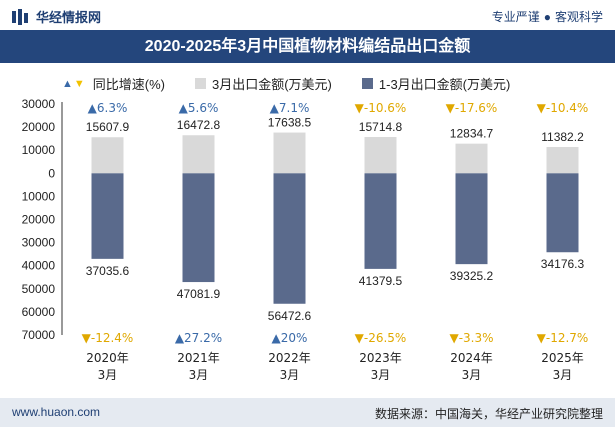  Describe the element at coordinates (108, 108) in the screenshot. I see `growth-label-march: ▲6.3%` at that location.